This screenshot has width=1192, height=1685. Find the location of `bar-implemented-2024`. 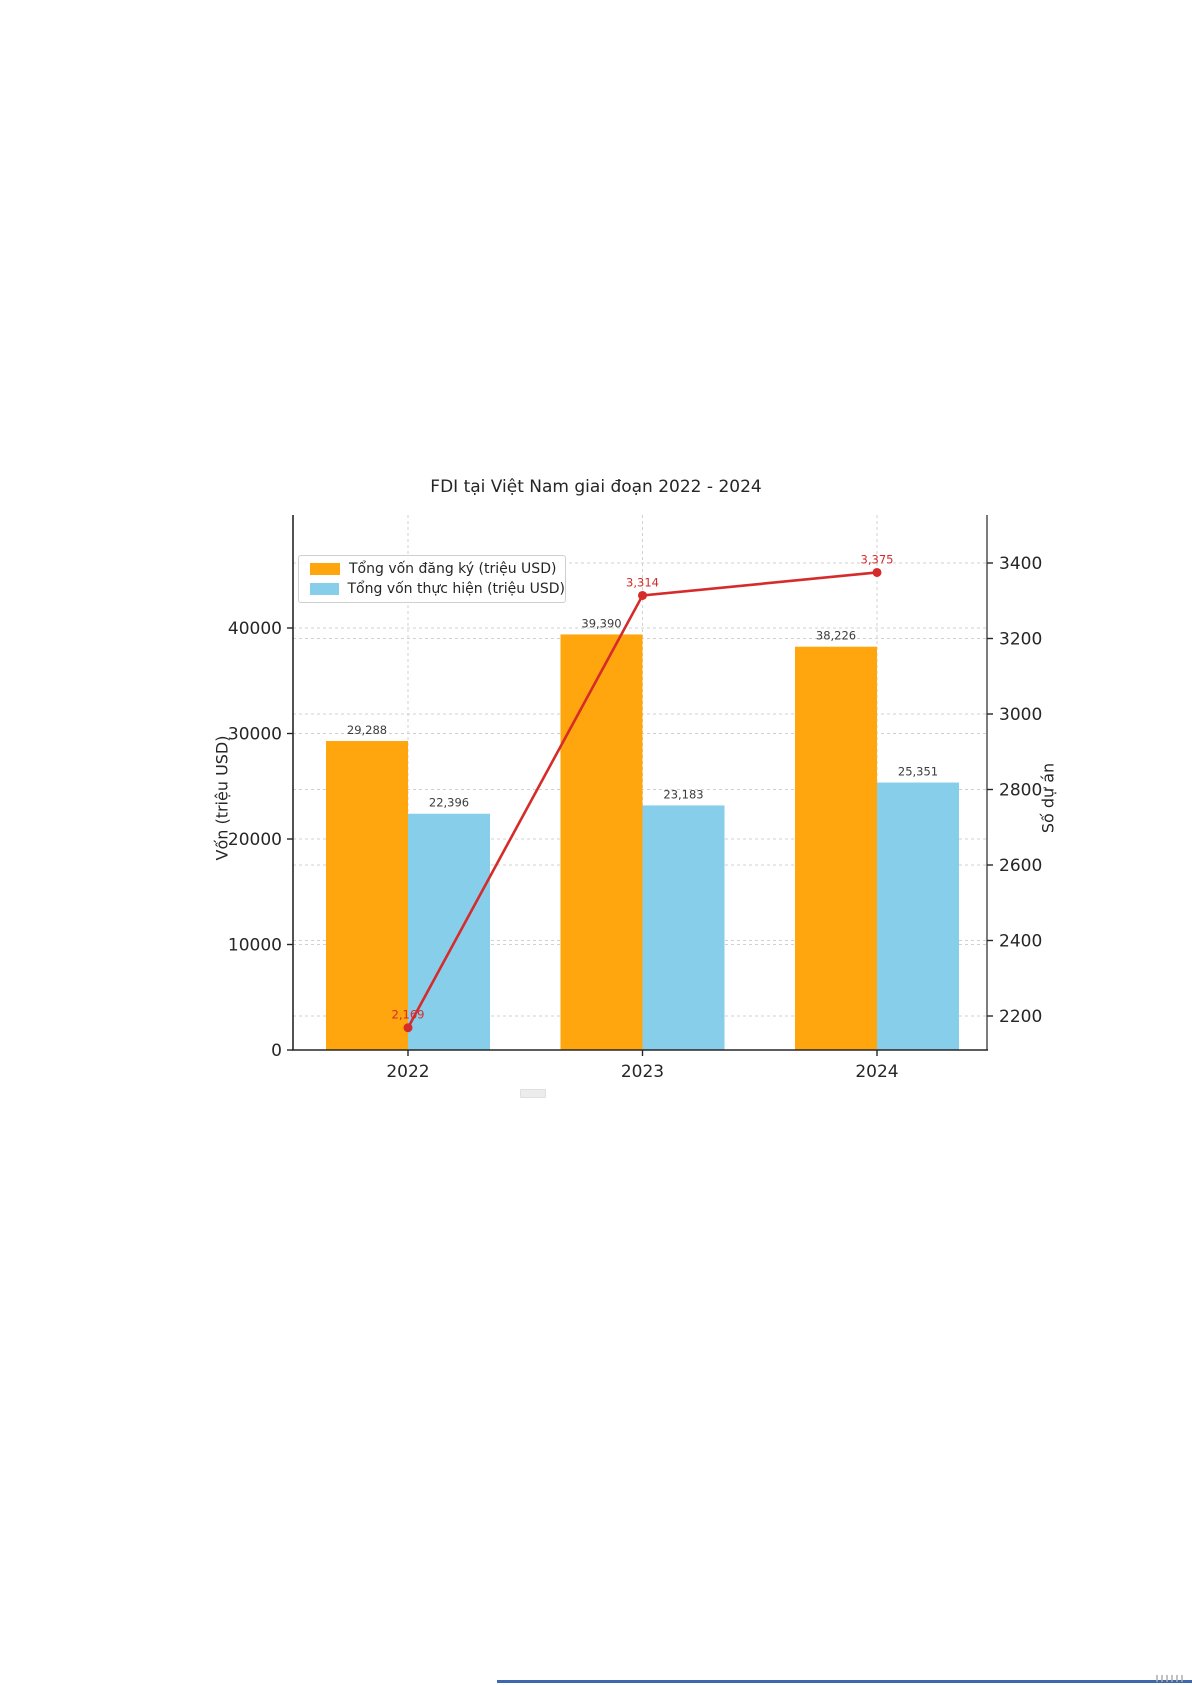

bar-implemented-2024 is located at coordinates (918, 916).